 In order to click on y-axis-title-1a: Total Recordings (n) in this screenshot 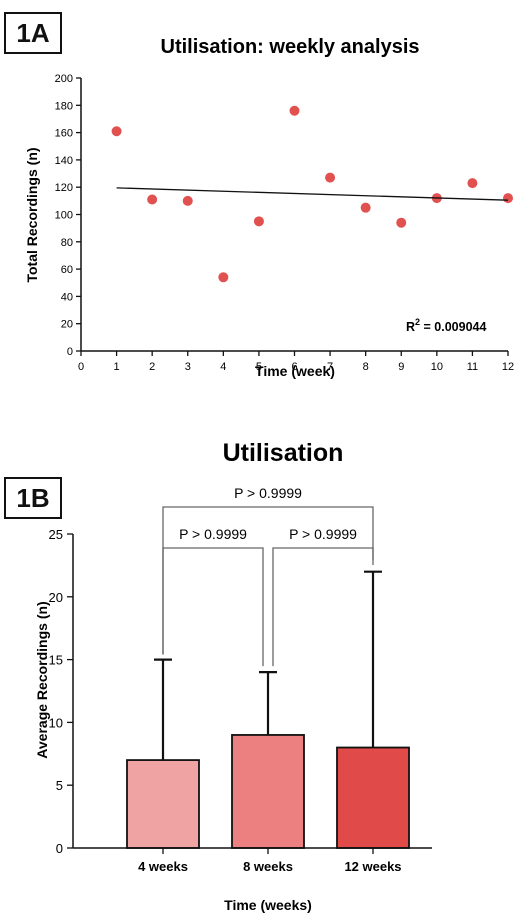, I will do `click(32, 214)`.